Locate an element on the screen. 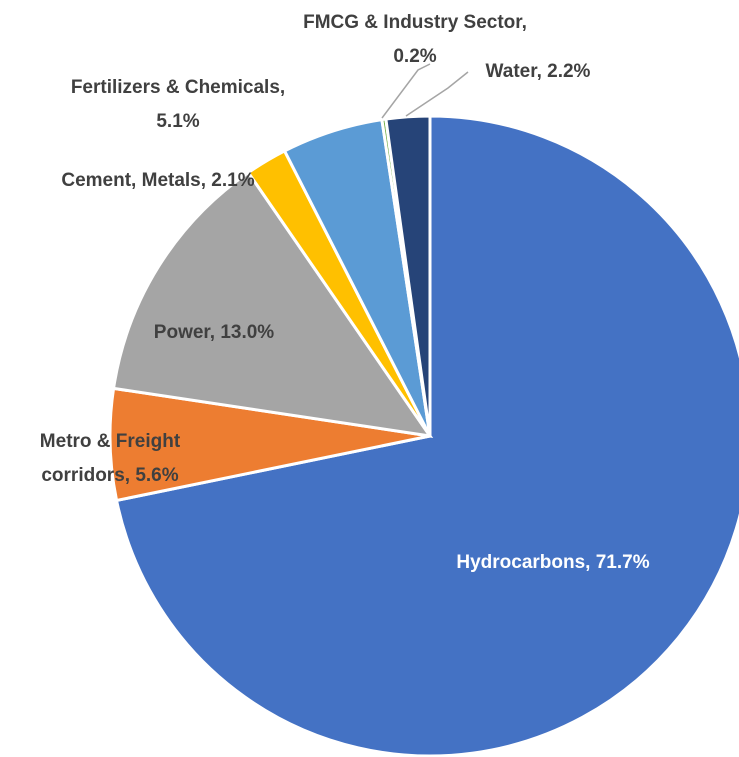  data-label-line: Power, 13.0% is located at coordinates (214, 332).